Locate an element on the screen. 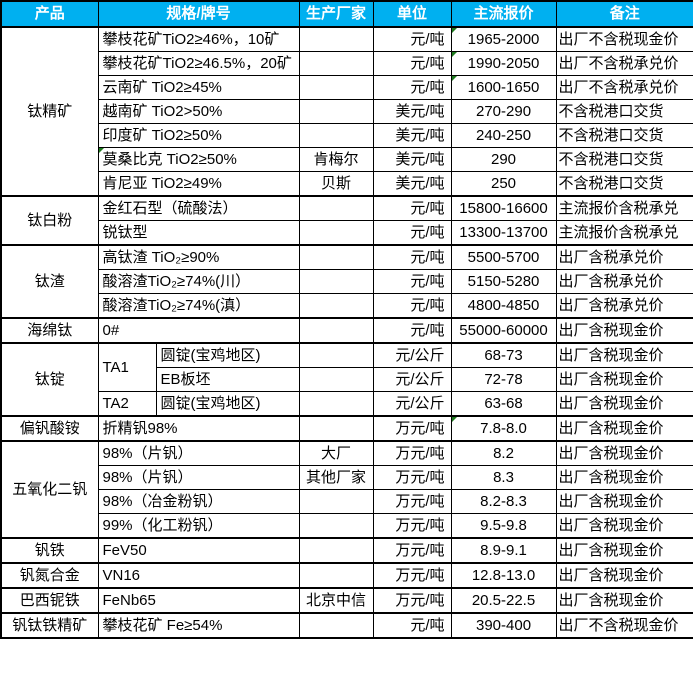 Image resolution: width=693 pixels, height=679 pixels. table-row: 钒钛铁精矿 攀枝花矿 Fe≥54% 元/吨 390-400 出厂不含税现金价 is located at coordinates (346, 625).